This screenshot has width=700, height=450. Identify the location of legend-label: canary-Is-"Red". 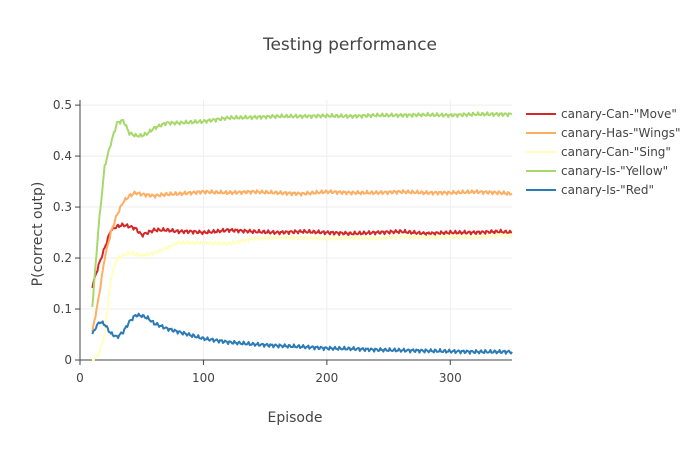
(607, 190).